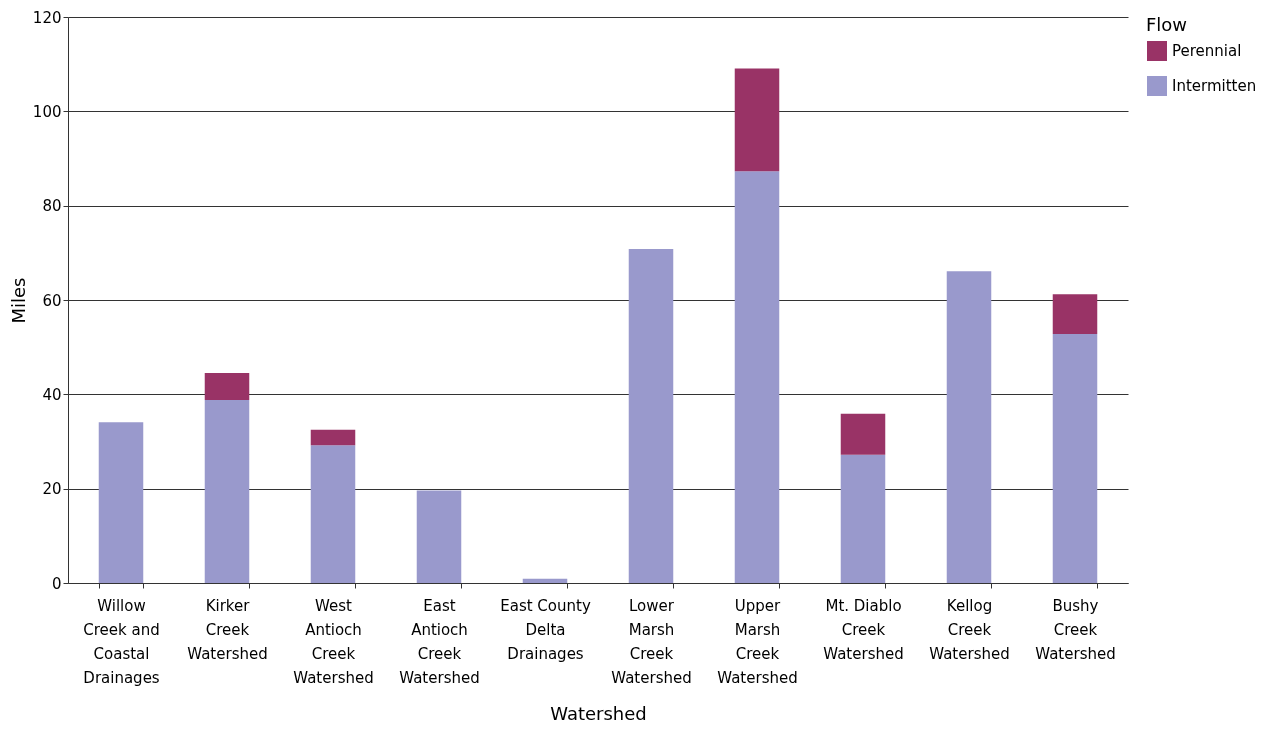 Image resolution: width=1267 pixels, height=733 pixels. Describe the element at coordinates (1167, 24) in the screenshot. I see `legend-title: Flow` at that location.